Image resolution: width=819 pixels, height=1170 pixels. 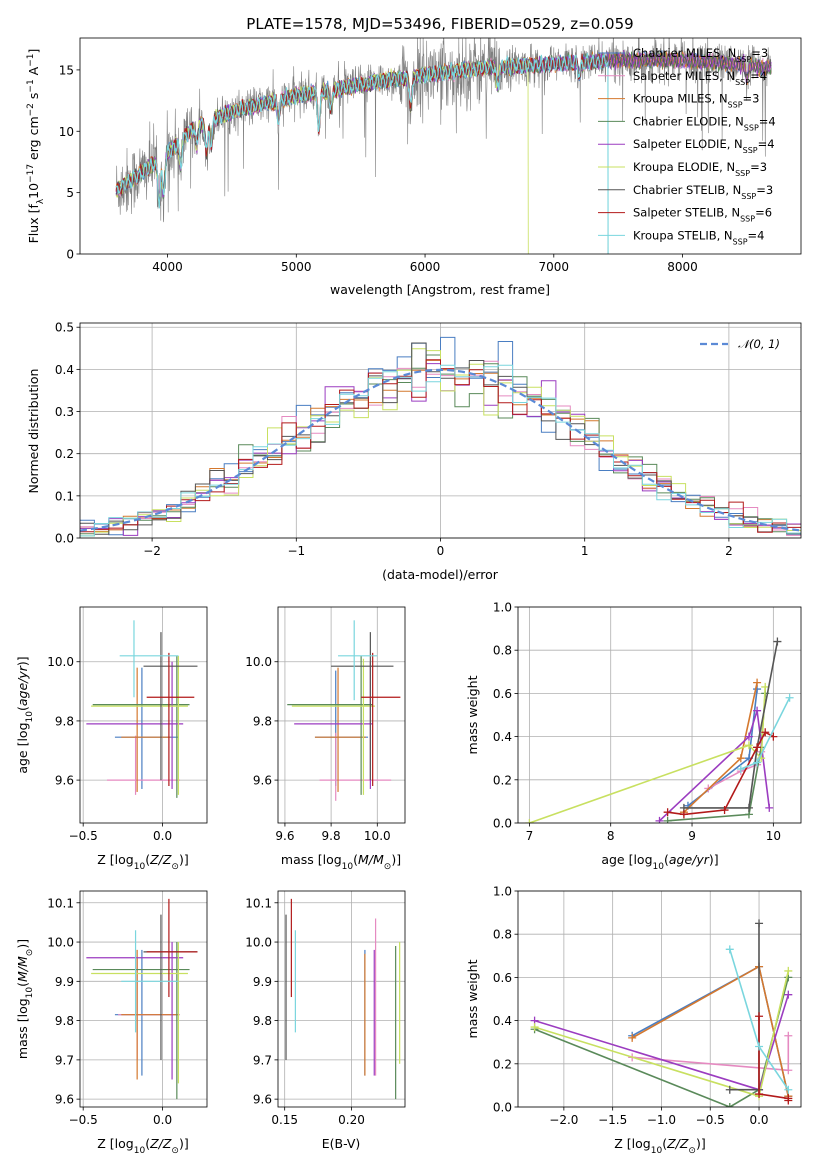 I want to click on tick-label-x: −1.0, so click(x=661, y=1120).